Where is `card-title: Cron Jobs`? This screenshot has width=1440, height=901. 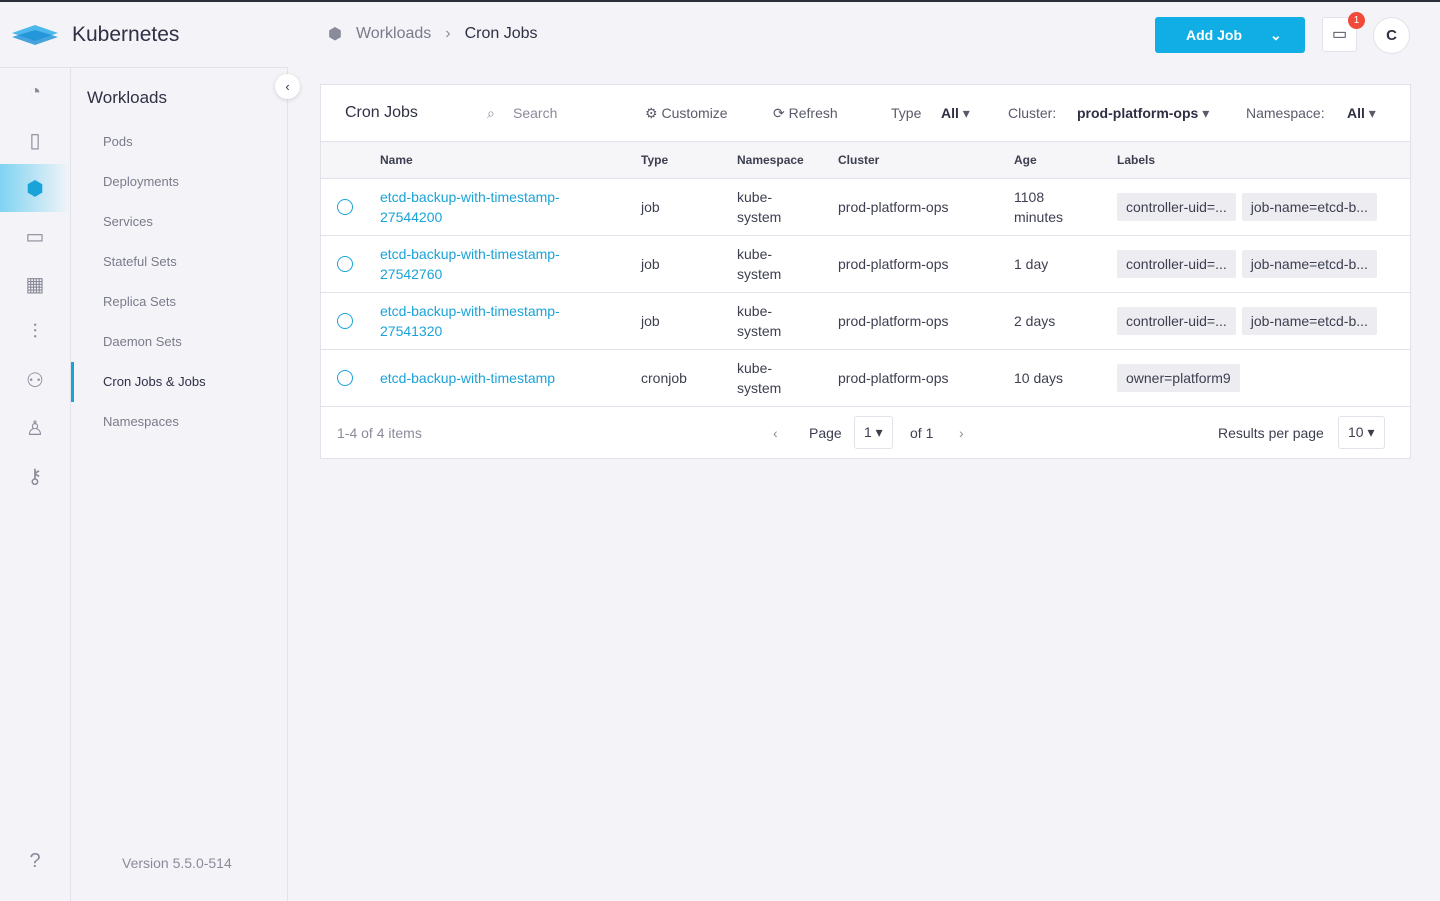
card-title: Cron Jobs is located at coordinates (381, 112).